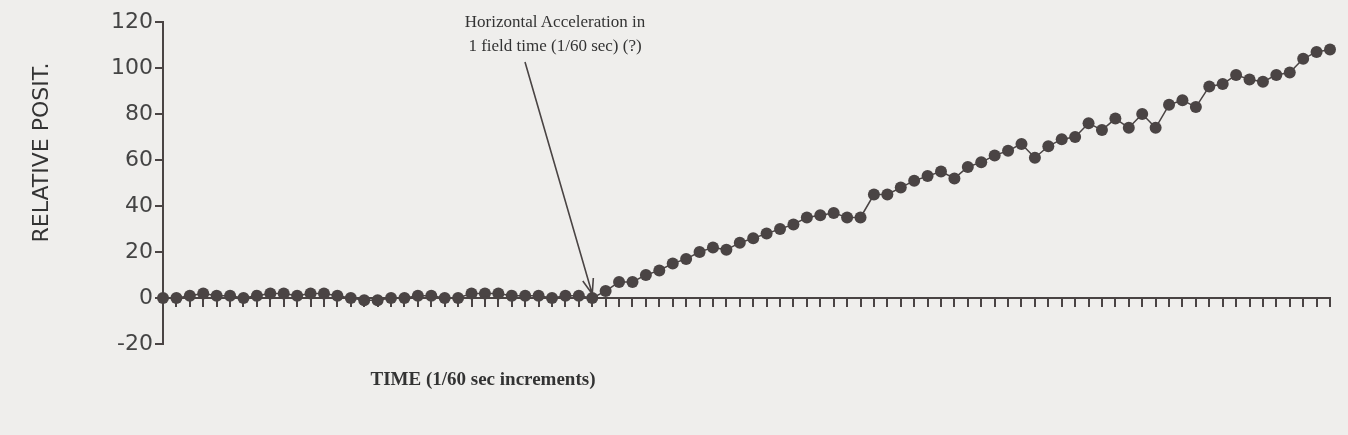  I want to click on y-axis-title: RELATIVE POSIT., so click(40, 152).